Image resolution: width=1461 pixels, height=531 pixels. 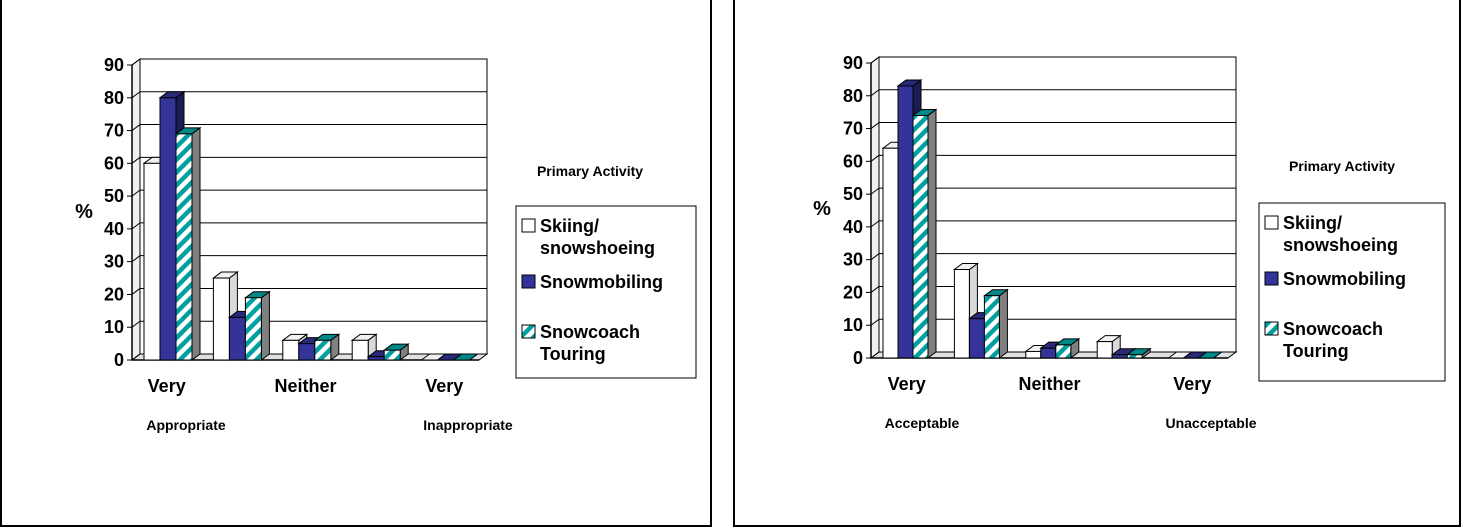 I want to click on legend-label-line: Snowcoach, so click(x=590, y=332).